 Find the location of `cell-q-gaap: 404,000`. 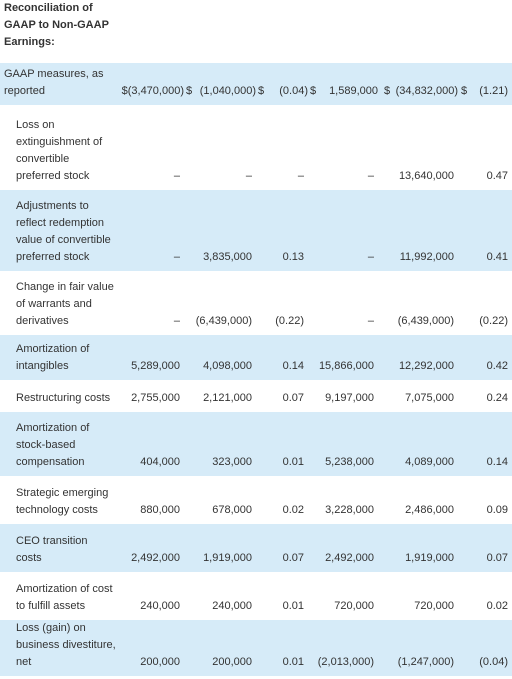

cell-q-gaap: 404,000 is located at coordinates (152, 444).